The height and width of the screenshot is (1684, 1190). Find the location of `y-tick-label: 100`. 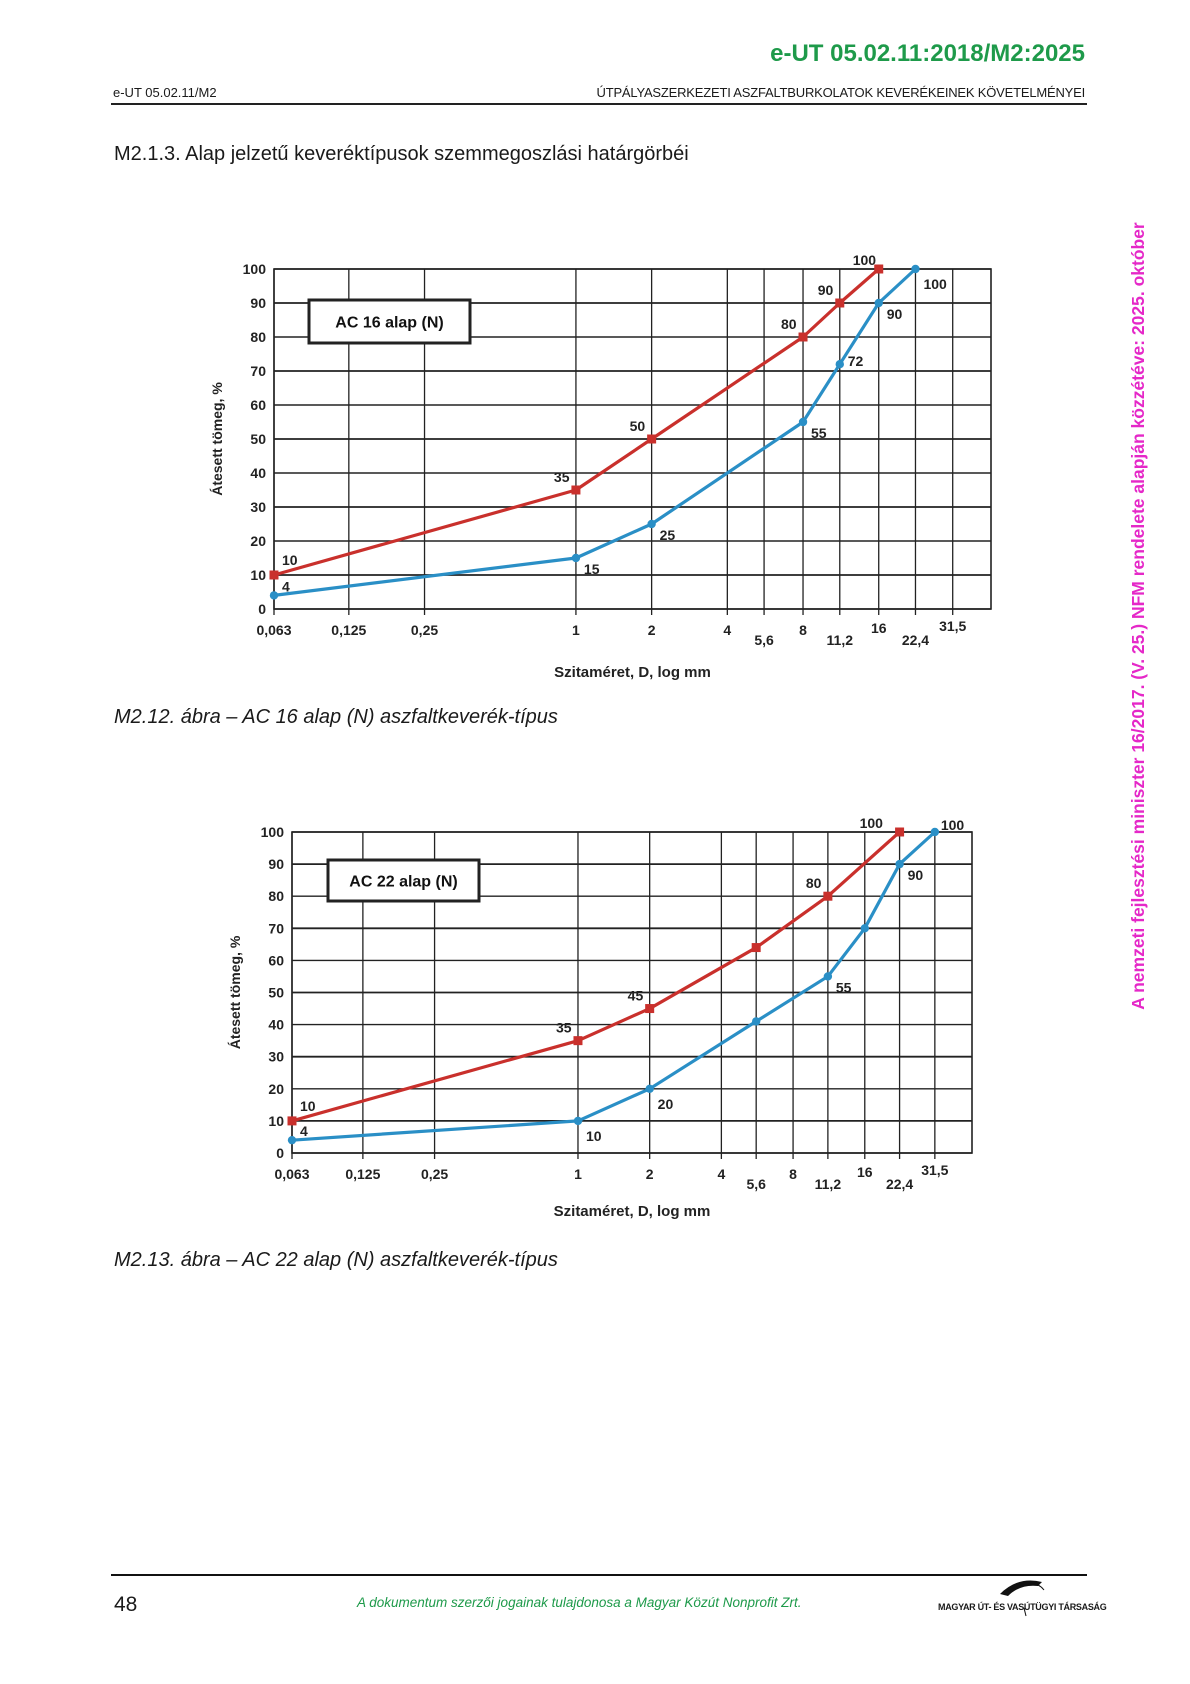

y-tick-label: 100 is located at coordinates (273, 832).